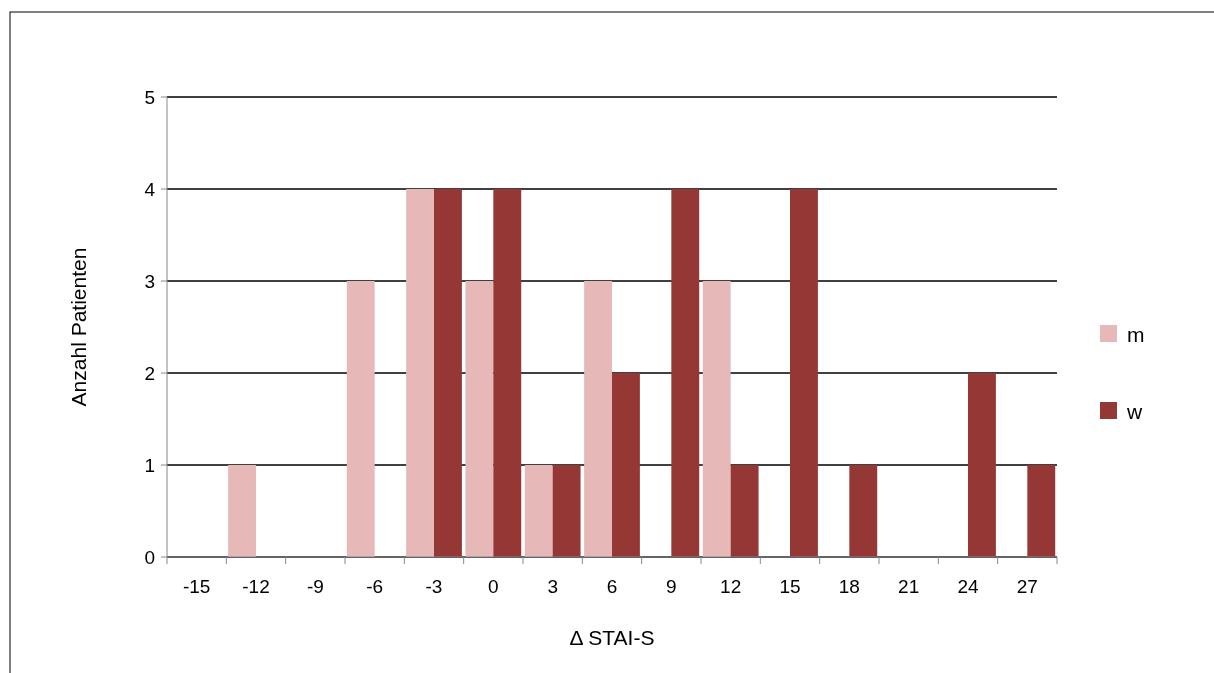 Image resolution: width=1214 pixels, height=673 pixels. What do you see at coordinates (849, 586) in the screenshot?
I see `x-tick-label: 18` at bounding box center [849, 586].